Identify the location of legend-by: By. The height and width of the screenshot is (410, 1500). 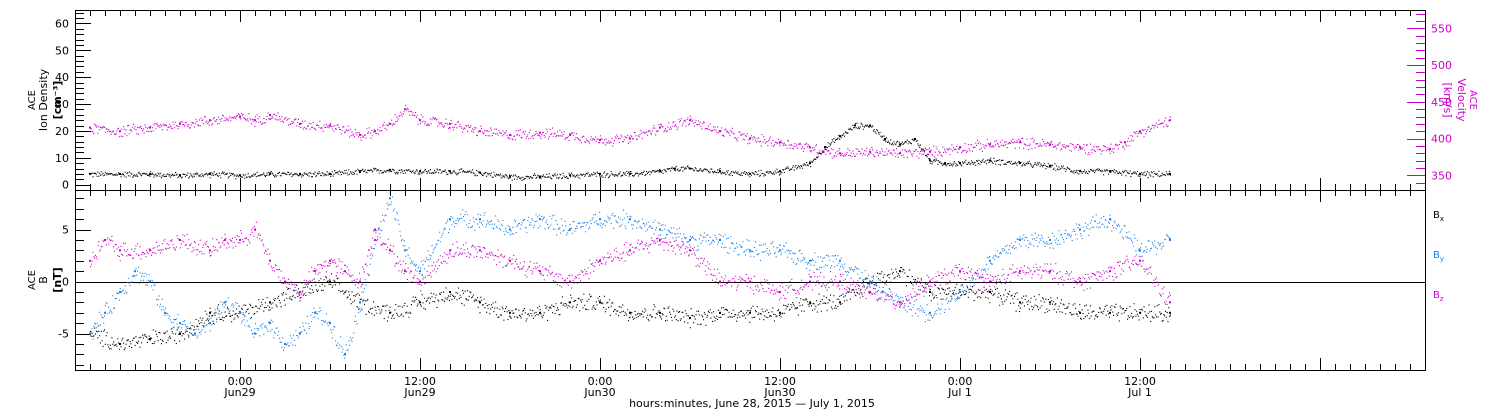
(1438, 256).